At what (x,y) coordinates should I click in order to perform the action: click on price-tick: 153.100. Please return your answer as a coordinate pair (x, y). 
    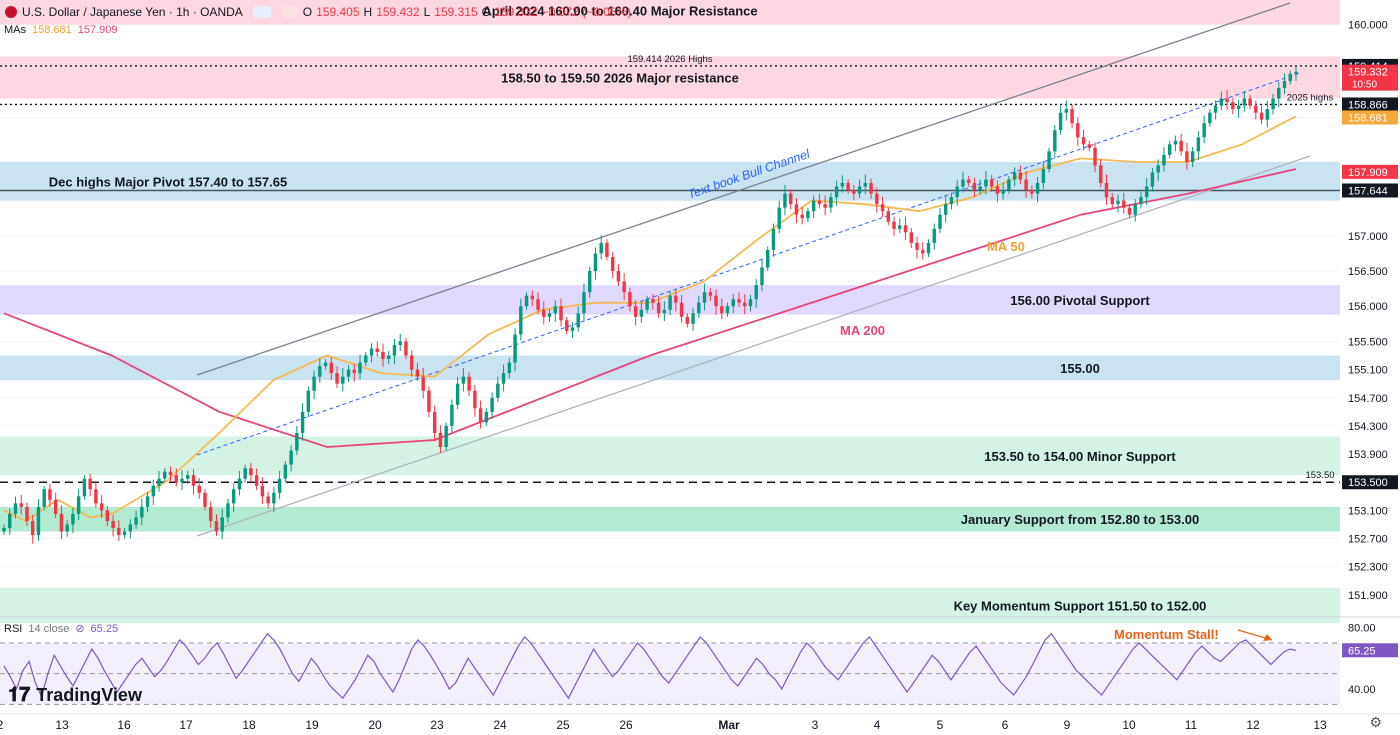
    Looking at the image, I should click on (1368, 511).